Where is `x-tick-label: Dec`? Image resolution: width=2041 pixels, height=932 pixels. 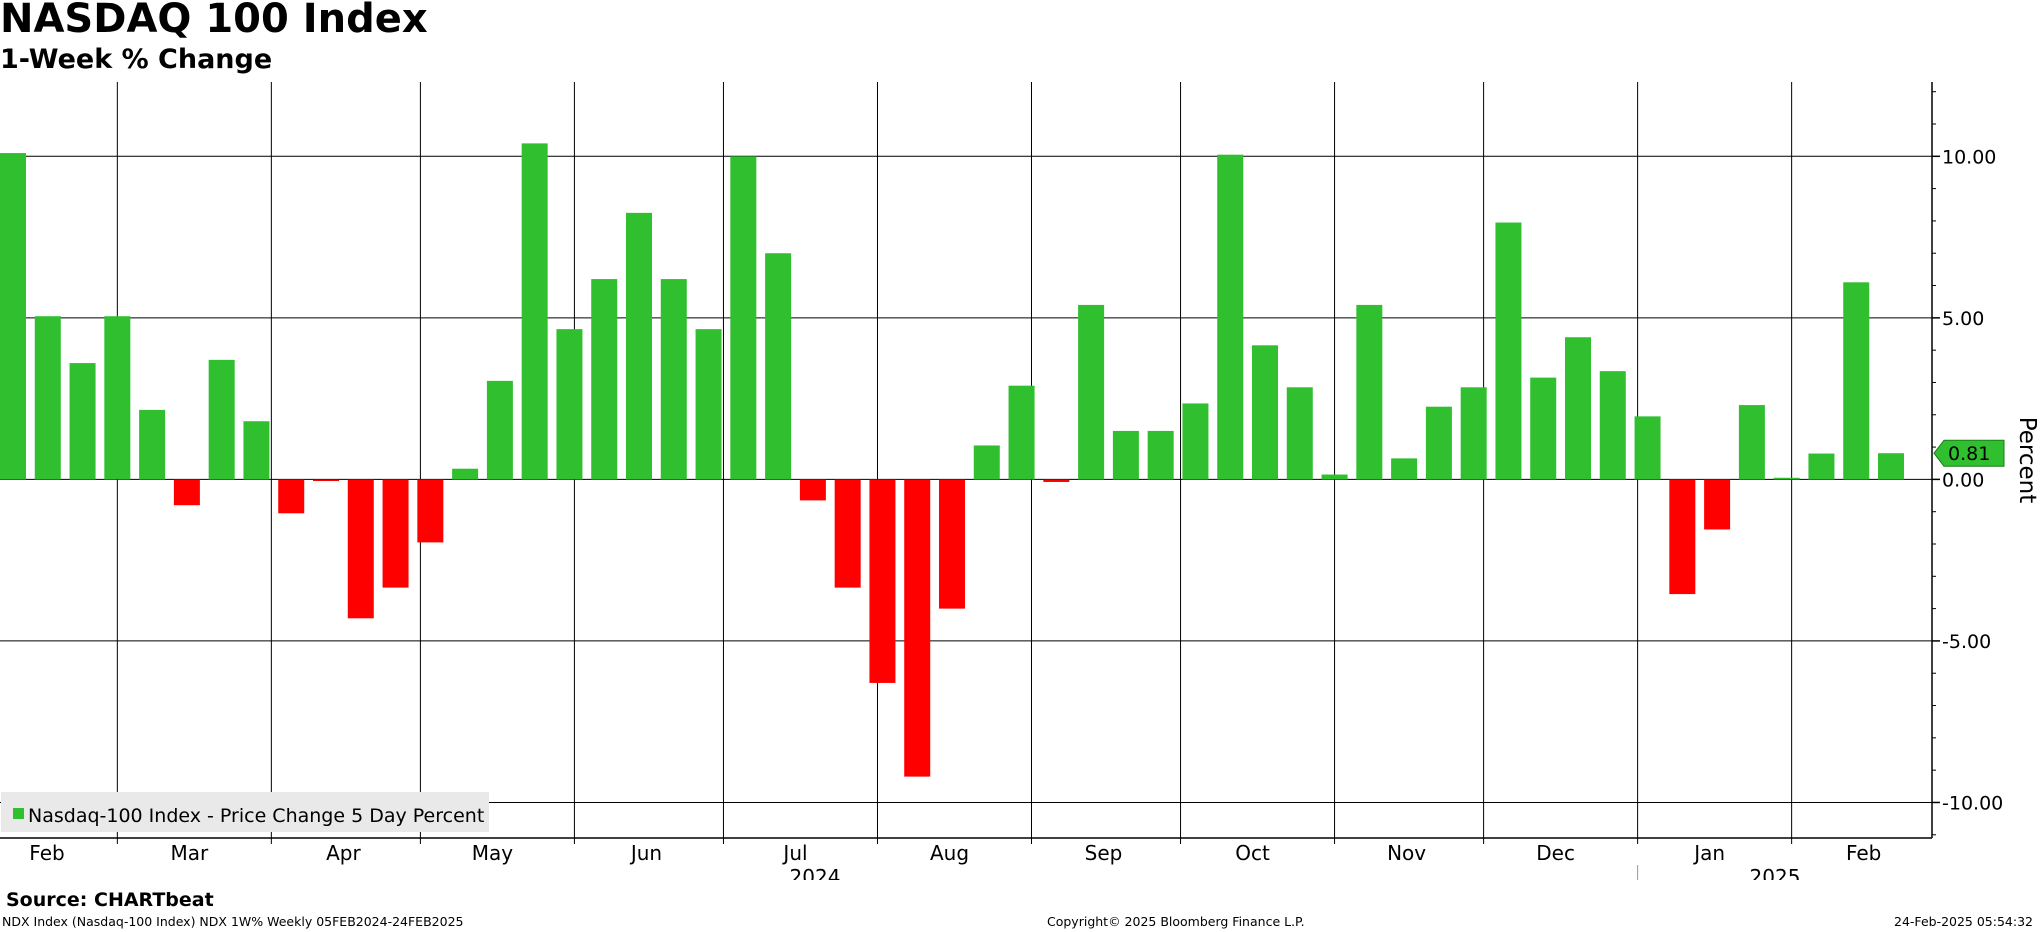
x-tick-label: Dec is located at coordinates (1555, 853).